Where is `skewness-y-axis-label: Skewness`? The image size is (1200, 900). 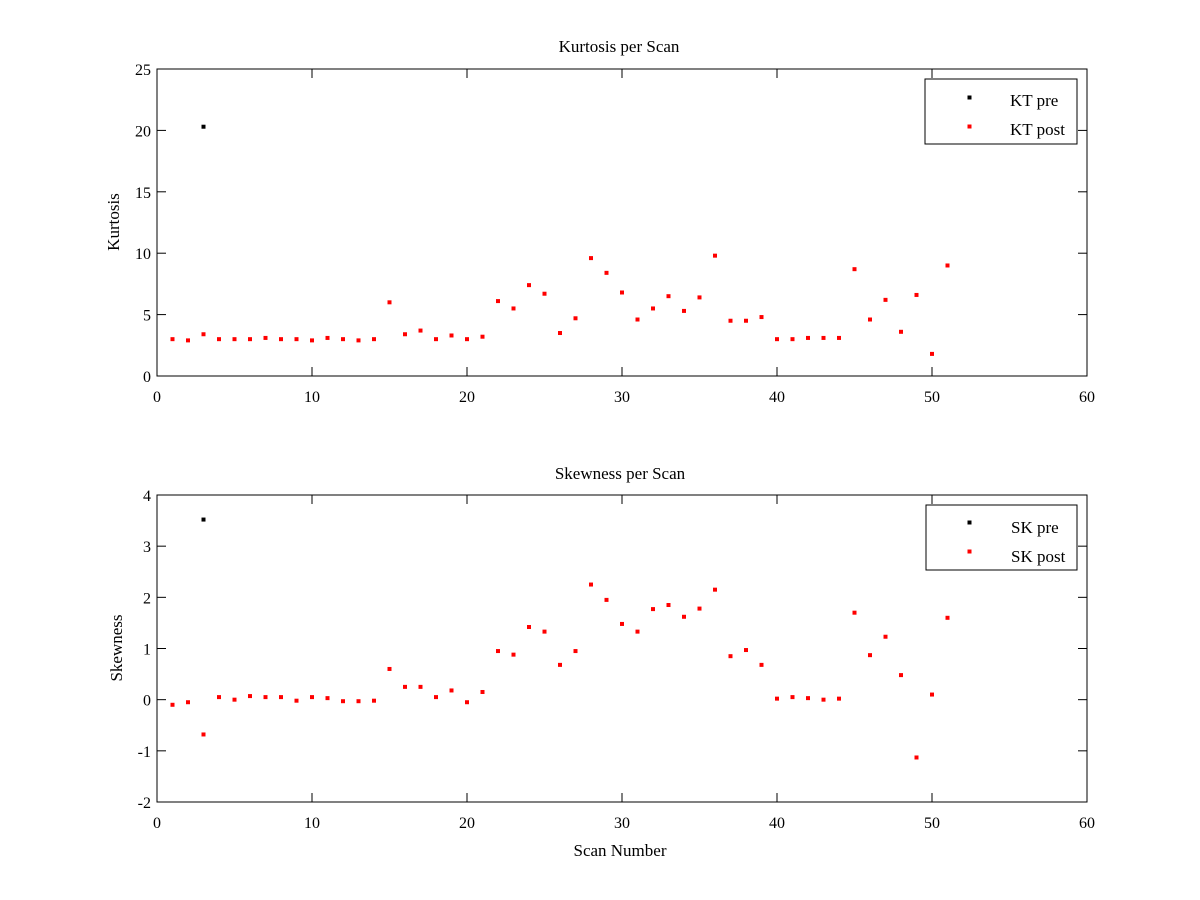 skewness-y-axis-label: Skewness is located at coordinates (116, 647).